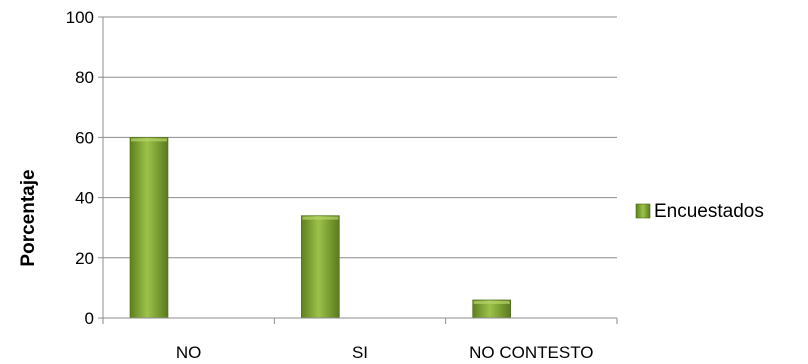 The height and width of the screenshot is (364, 808). Describe the element at coordinates (84, 258) in the screenshot. I see `y-tick-label: 20` at that location.